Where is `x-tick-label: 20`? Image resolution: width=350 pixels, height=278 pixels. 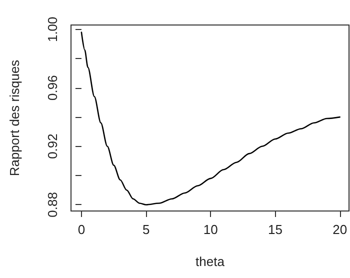 x-tick-label: 20 is located at coordinates (340, 229).